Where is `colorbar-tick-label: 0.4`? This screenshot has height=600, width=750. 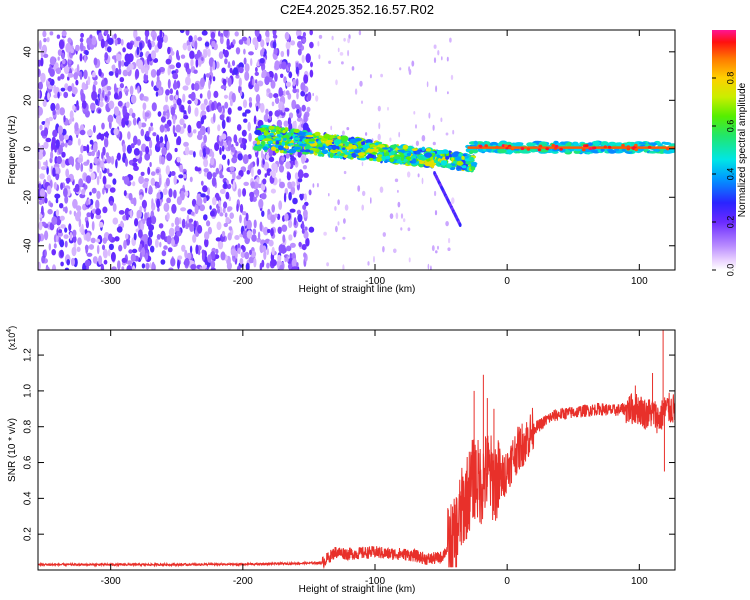 colorbar-tick-label: 0.4 is located at coordinates (730, 174).